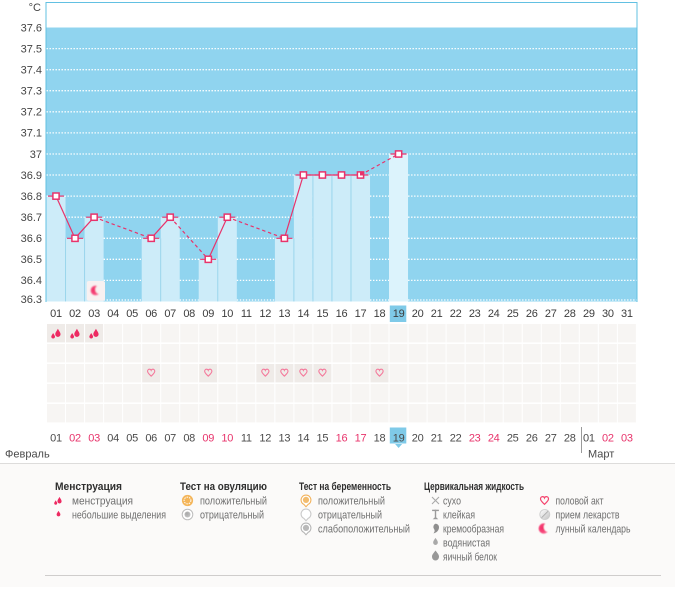 The width and height of the screenshot is (675, 592). I want to click on svg-text: слабоположительный, so click(364, 530).